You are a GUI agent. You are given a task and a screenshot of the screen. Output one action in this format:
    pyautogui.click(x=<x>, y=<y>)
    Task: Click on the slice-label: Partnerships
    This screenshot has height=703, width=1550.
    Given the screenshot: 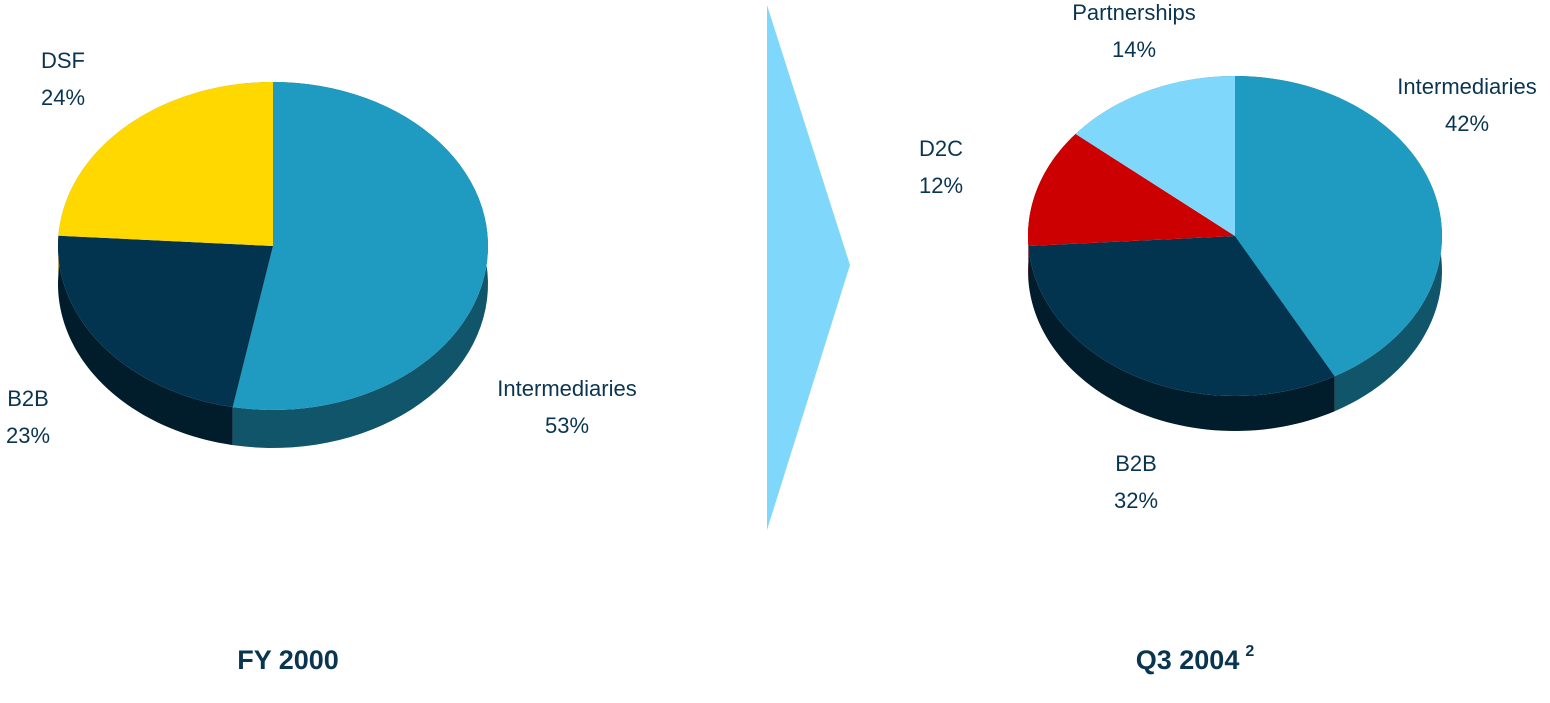 What is the action you would take?
    pyautogui.click(x=1134, y=12)
    